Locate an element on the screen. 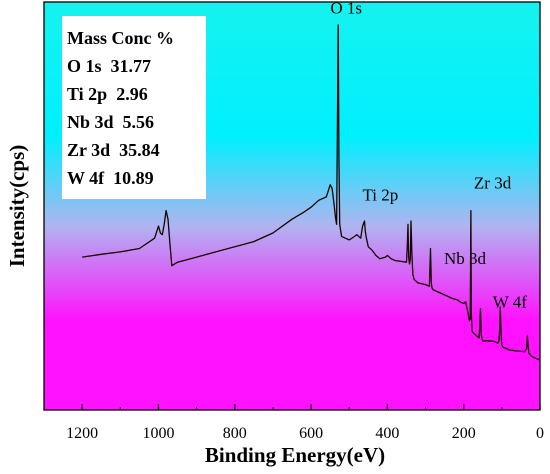 Image resolution: width=550 pixels, height=474 pixels. peak-label-zr-3d: Zr 3d is located at coordinates (493, 182).